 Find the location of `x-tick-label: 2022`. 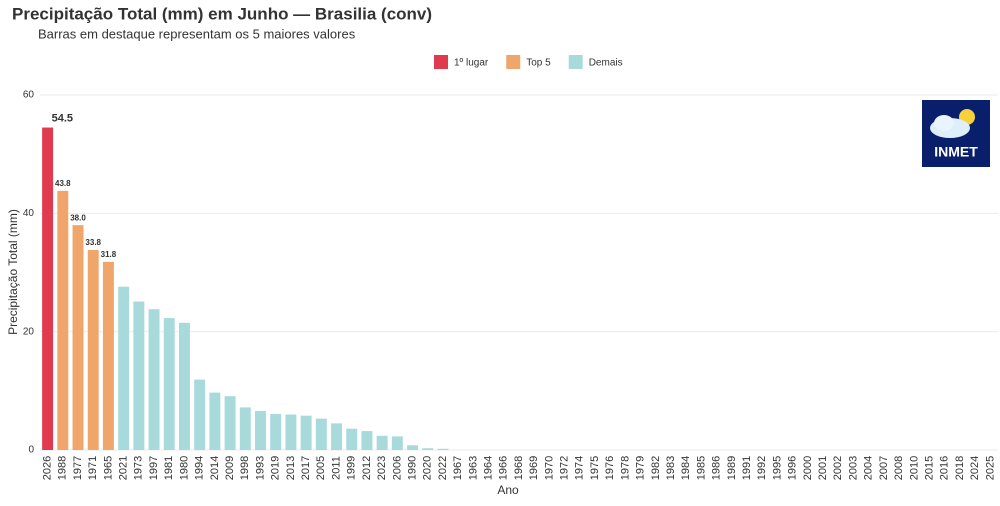

x-tick-label: 2022 is located at coordinates (443, 468).